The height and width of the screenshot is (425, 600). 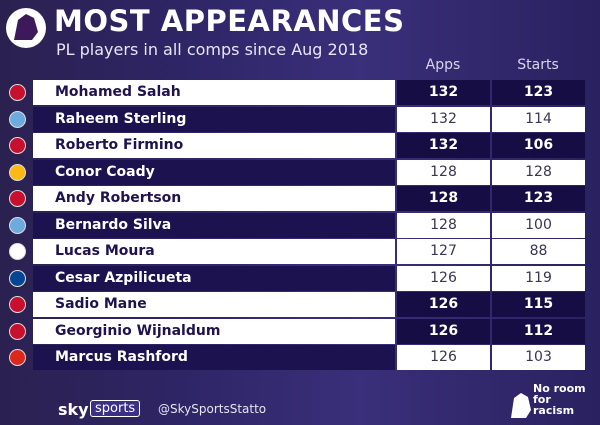 I want to click on table-row: Raheem Sterling 132 114, so click(x=300, y=119).